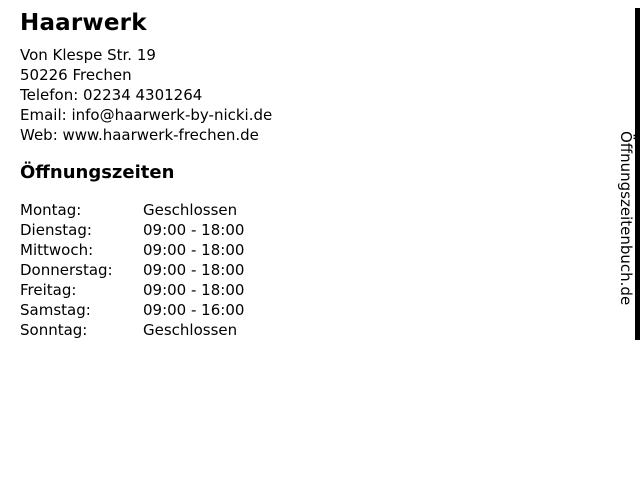 The image size is (640, 480). Describe the element at coordinates (66, 270) in the screenshot. I see `day-label: Donnerstag:` at that location.